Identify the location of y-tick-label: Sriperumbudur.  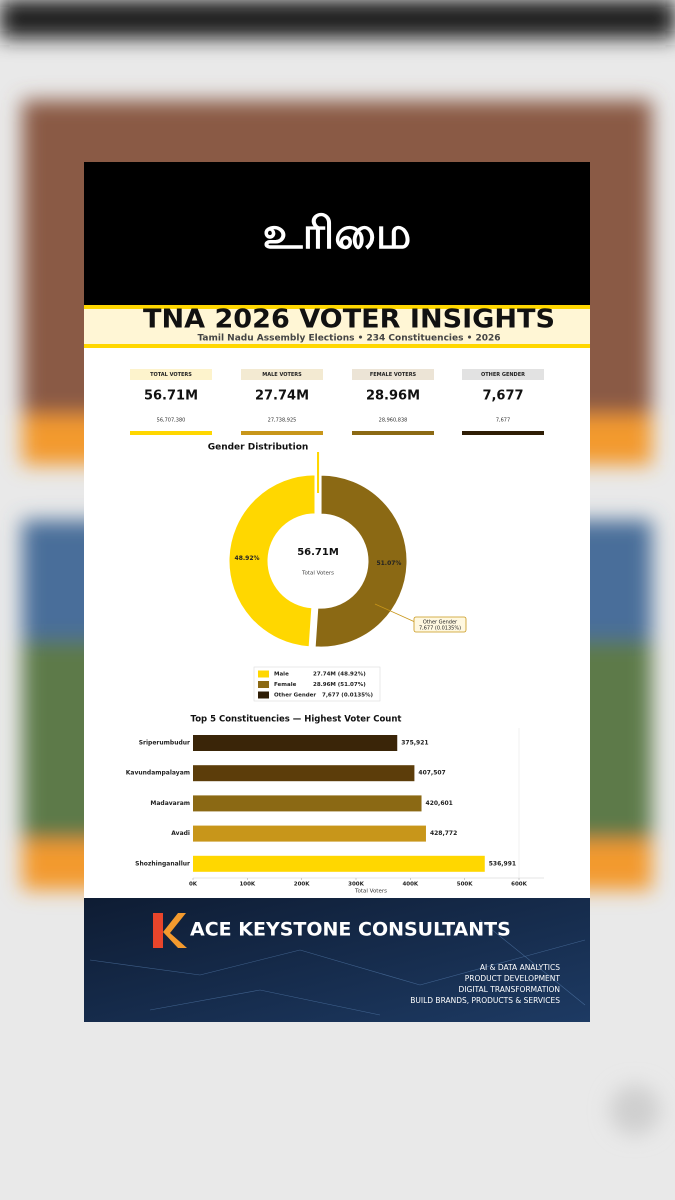
(164, 743).